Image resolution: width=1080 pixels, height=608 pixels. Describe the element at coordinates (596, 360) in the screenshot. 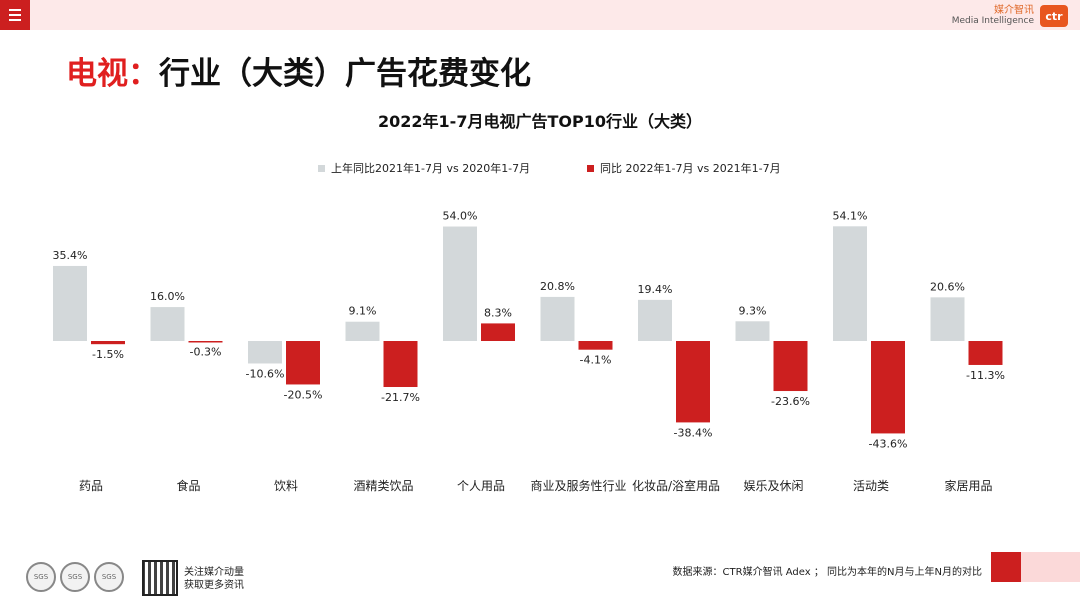

I see `data-label-current-5: -4.1%` at that location.